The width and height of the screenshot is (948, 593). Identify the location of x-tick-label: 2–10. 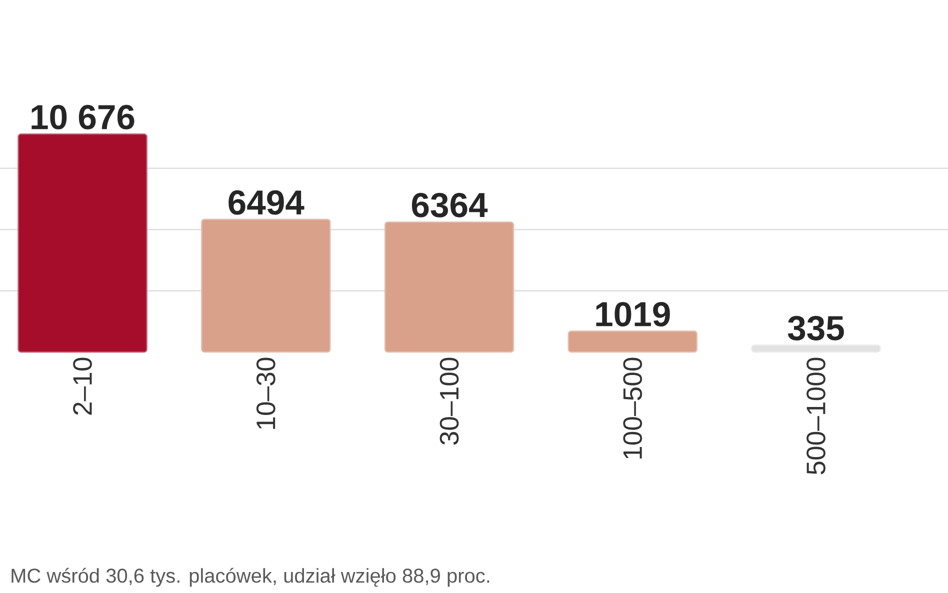
(82, 386).